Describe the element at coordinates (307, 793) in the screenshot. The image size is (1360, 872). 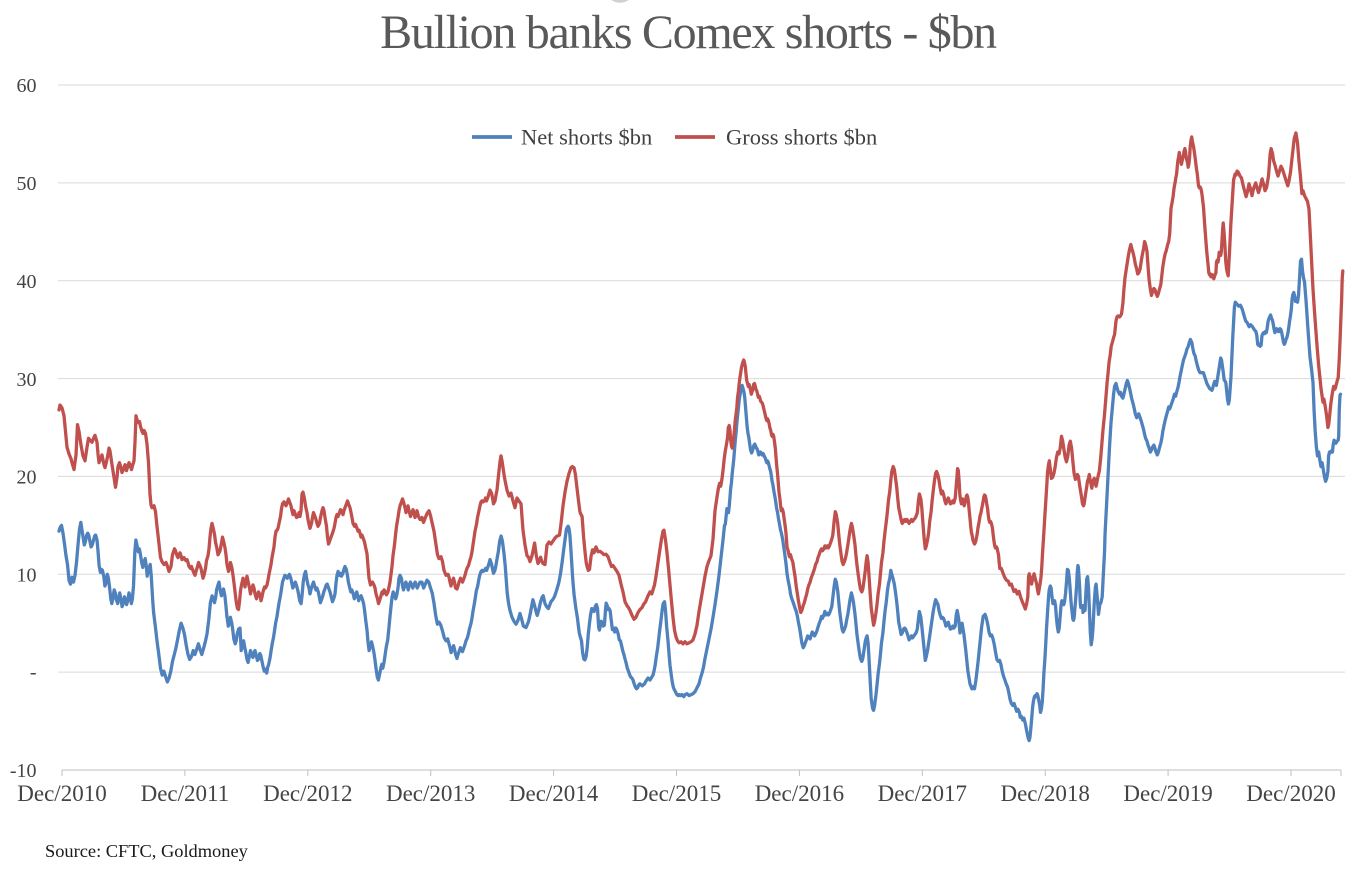
I see `svg-text: Dec/2012` at that location.